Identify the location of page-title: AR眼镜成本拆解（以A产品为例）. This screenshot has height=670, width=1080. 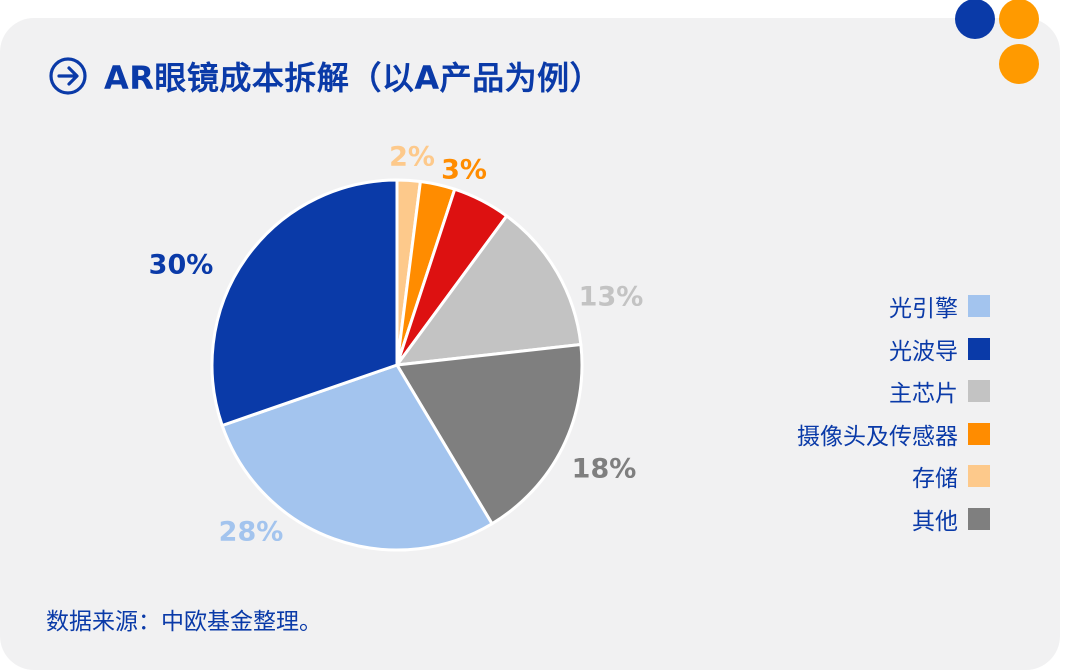
(353, 78).